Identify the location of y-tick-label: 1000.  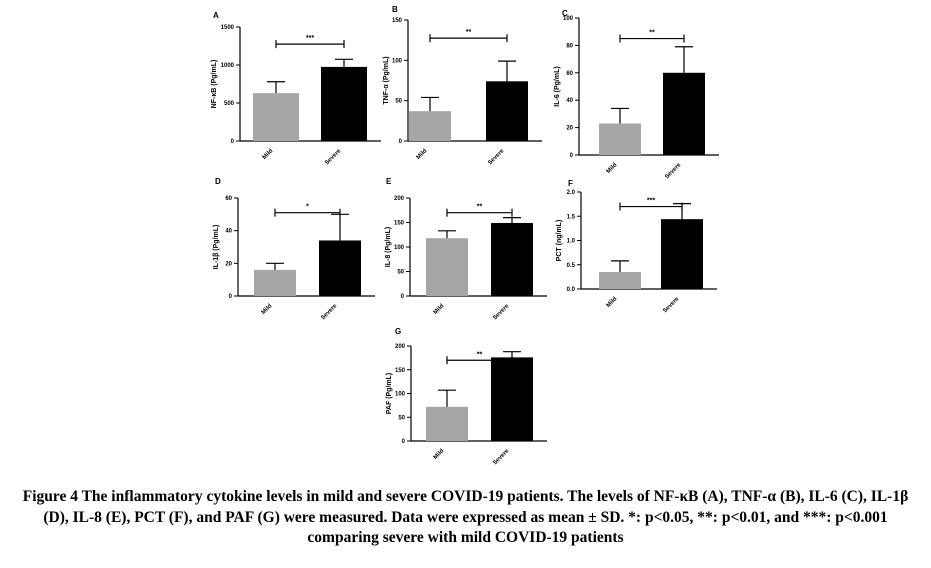
(228, 66).